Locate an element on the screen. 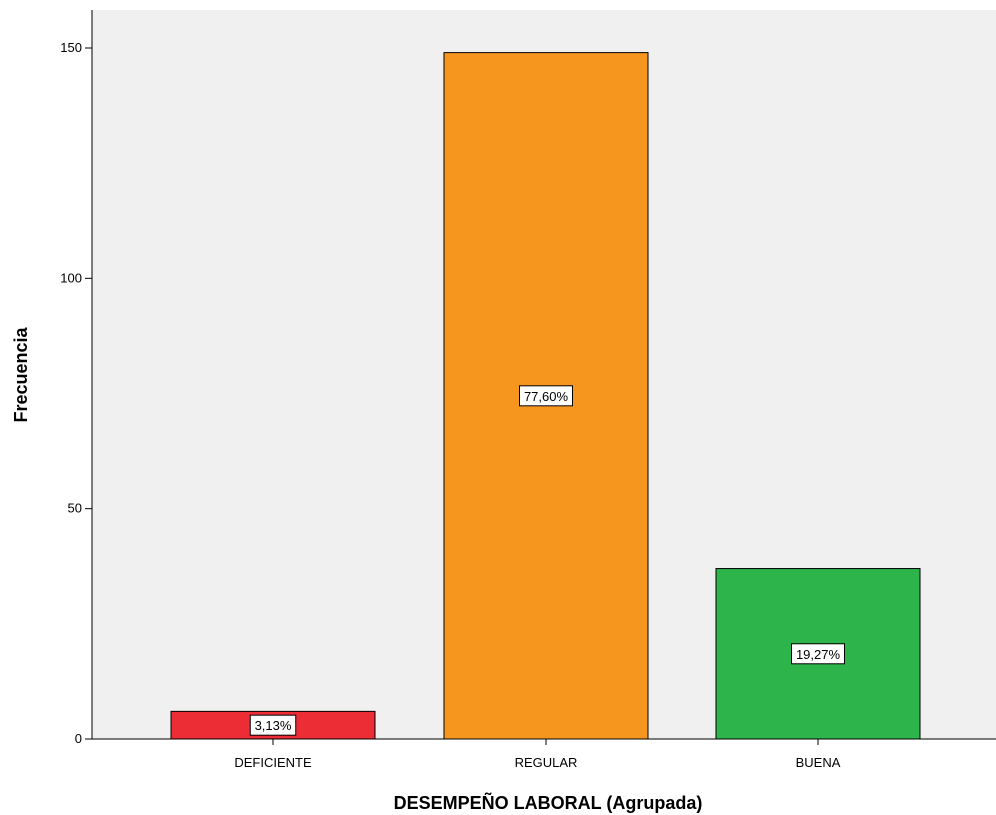  x-tick-label: DEFICIENTE is located at coordinates (273, 762).